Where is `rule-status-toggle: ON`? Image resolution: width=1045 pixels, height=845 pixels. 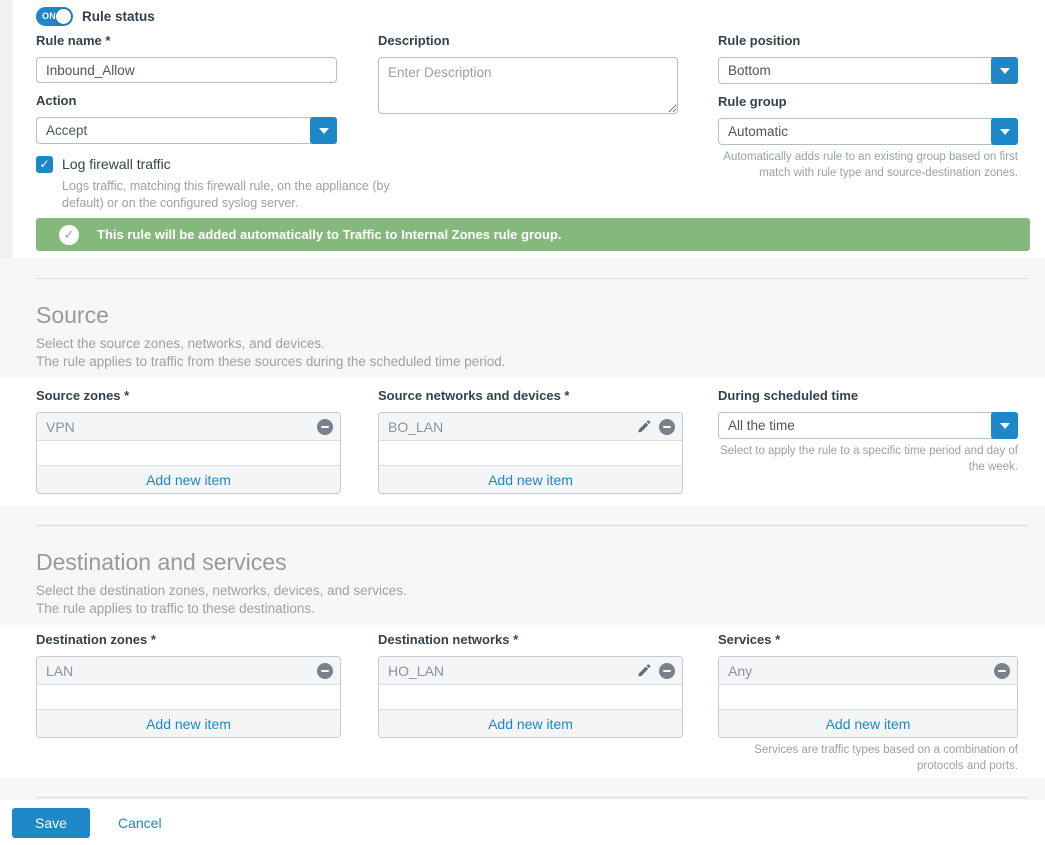
rule-status-toggle: ON is located at coordinates (54, 16).